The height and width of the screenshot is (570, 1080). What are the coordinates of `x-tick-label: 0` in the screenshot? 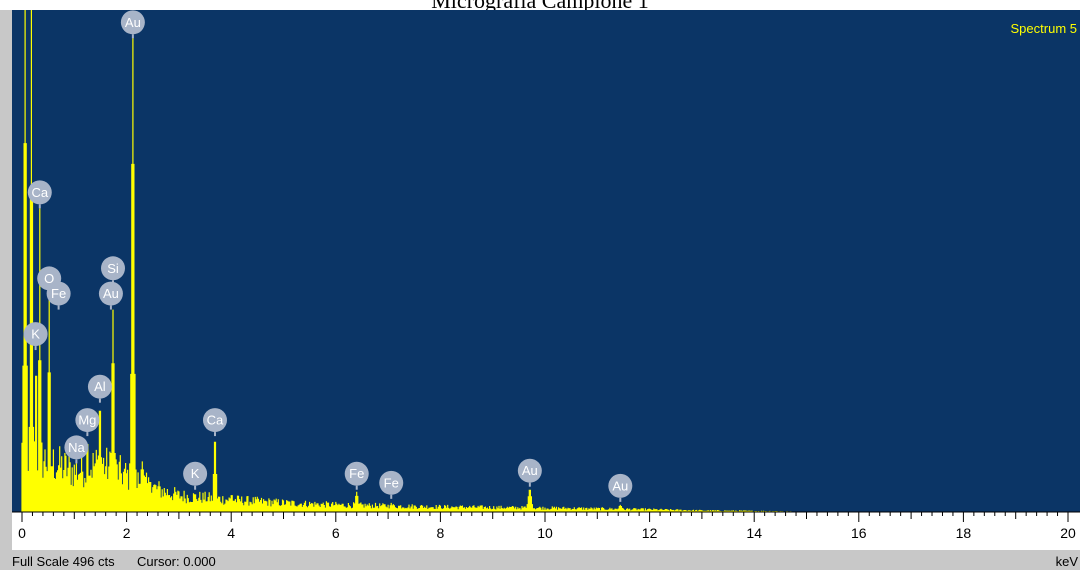 It's located at (22, 533).